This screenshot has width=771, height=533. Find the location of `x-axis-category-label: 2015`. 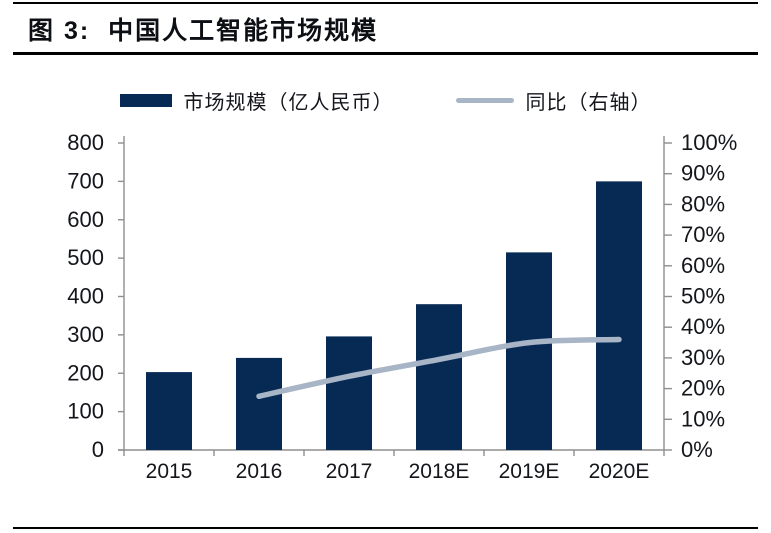

x-axis-category-label: 2015 is located at coordinates (169, 471).